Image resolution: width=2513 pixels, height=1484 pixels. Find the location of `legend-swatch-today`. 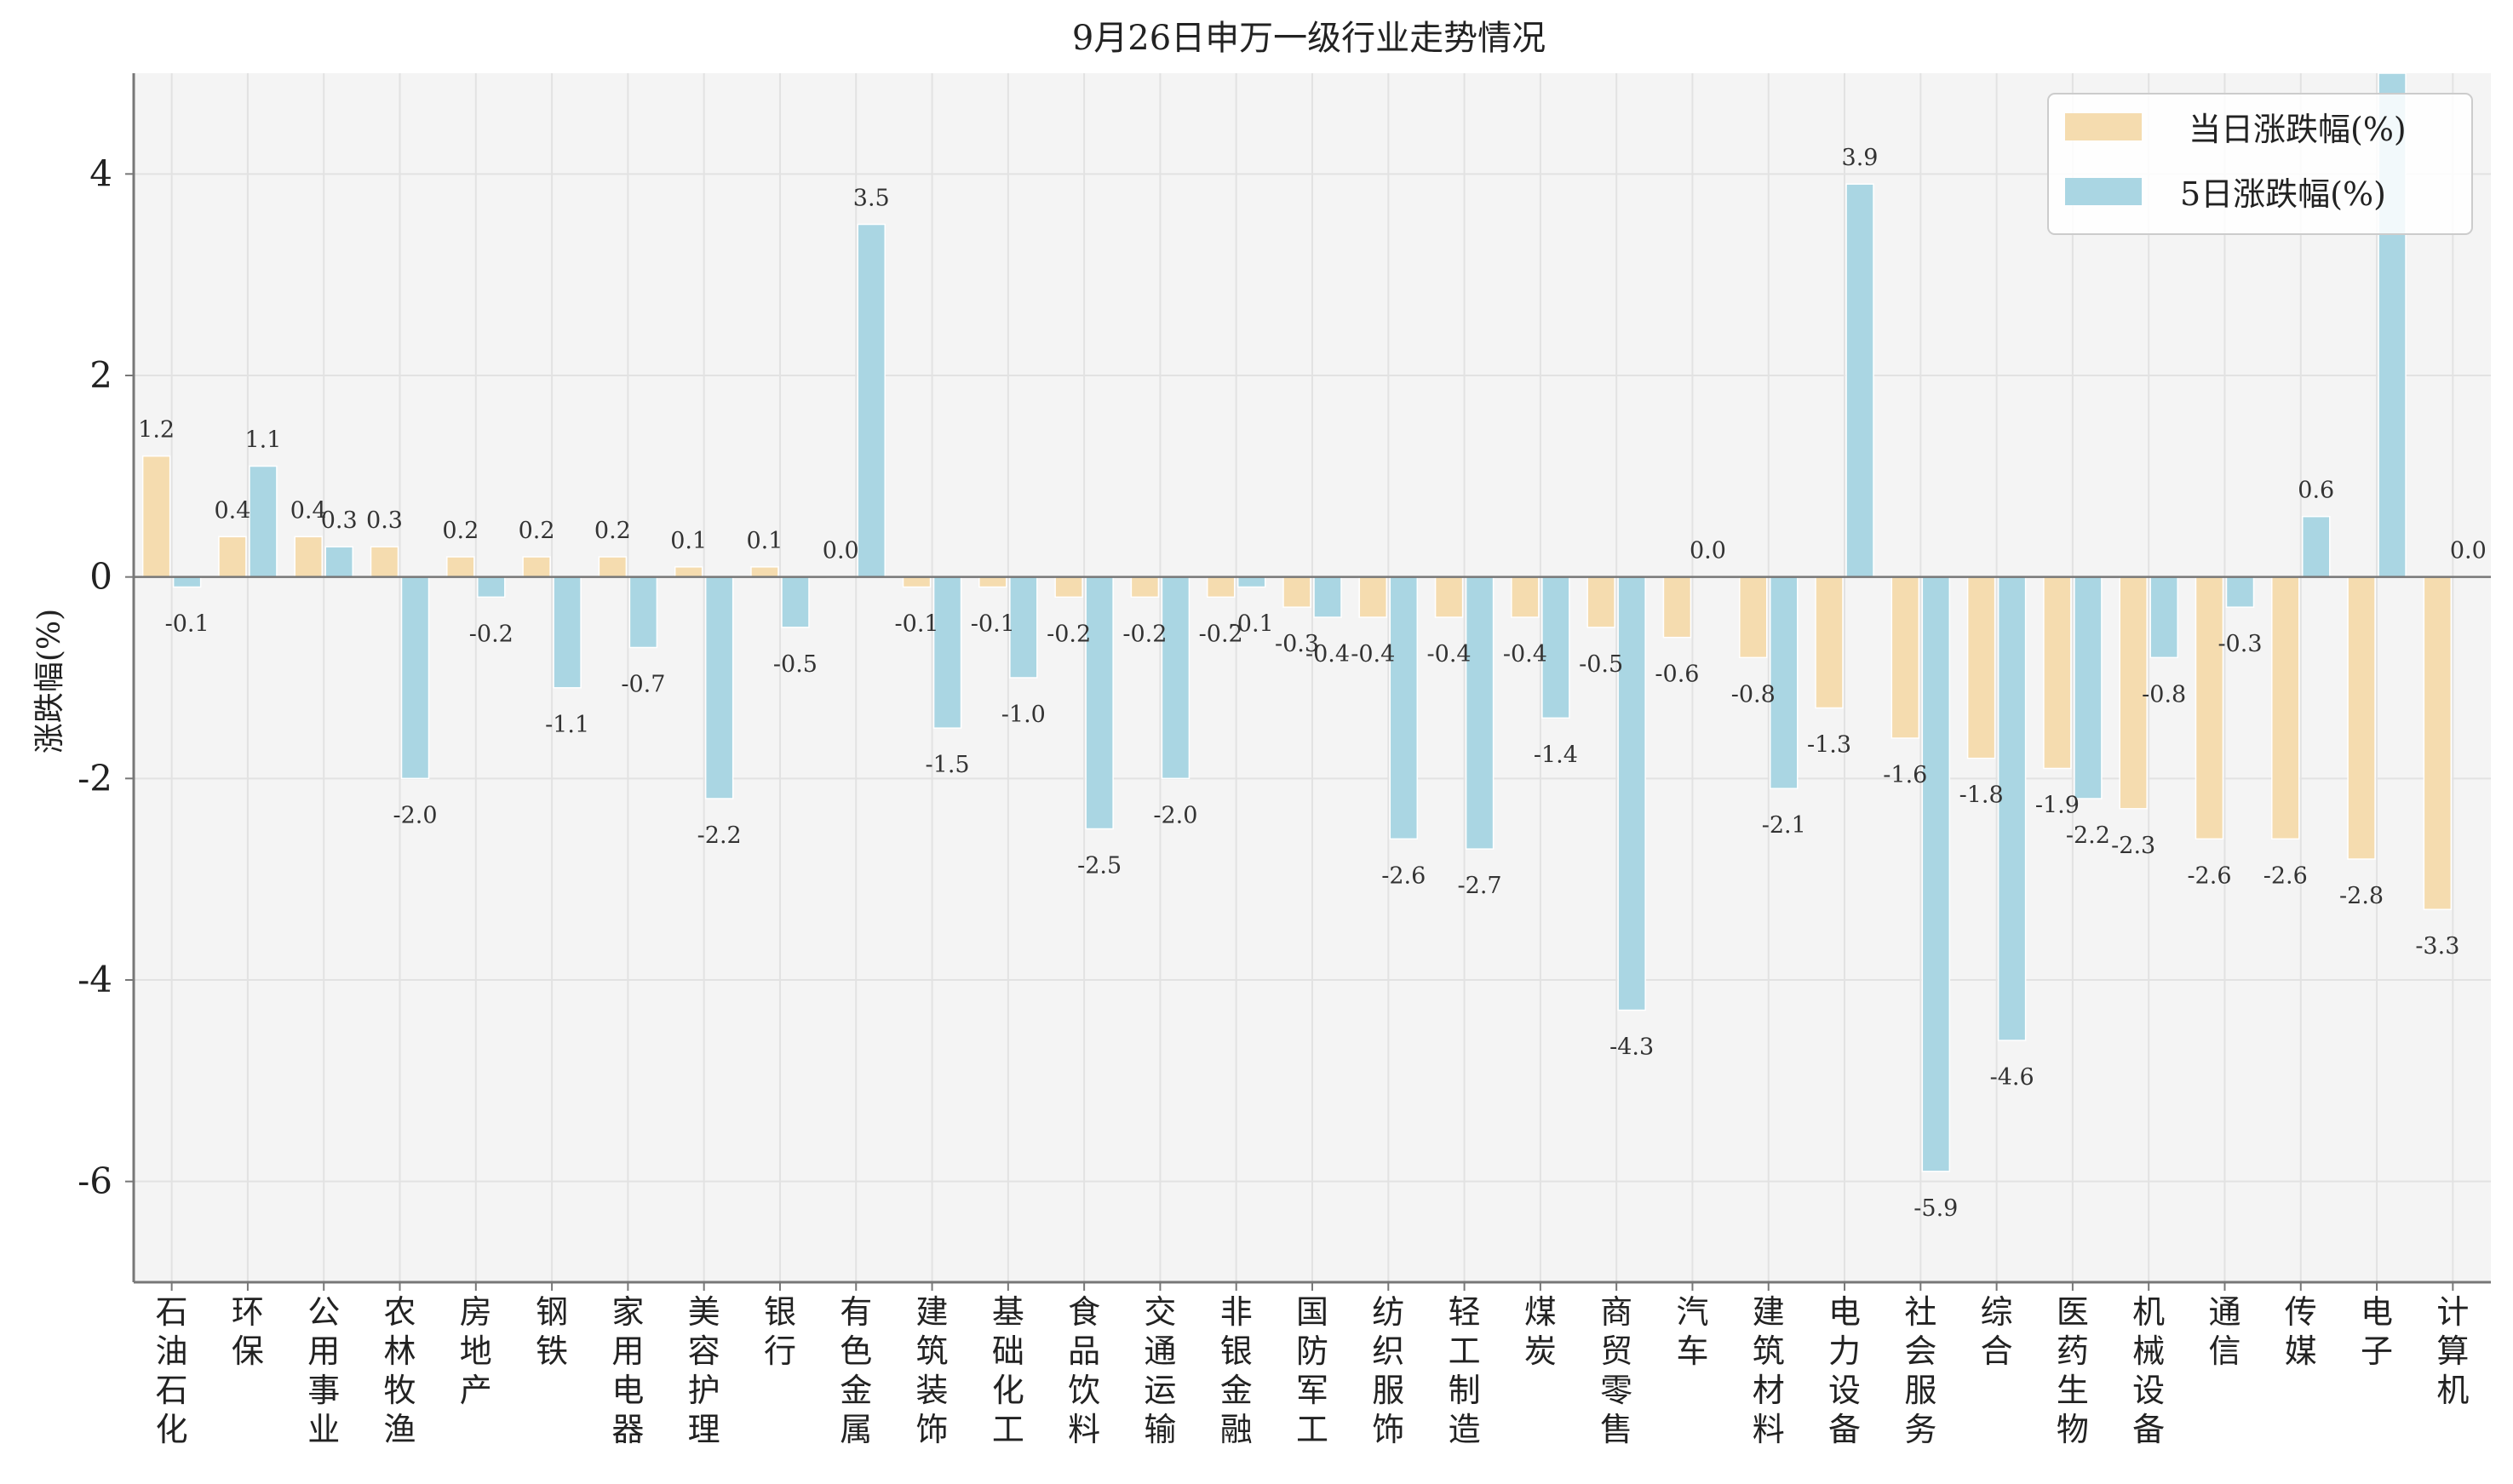

legend-swatch-today is located at coordinates (2103, 127).